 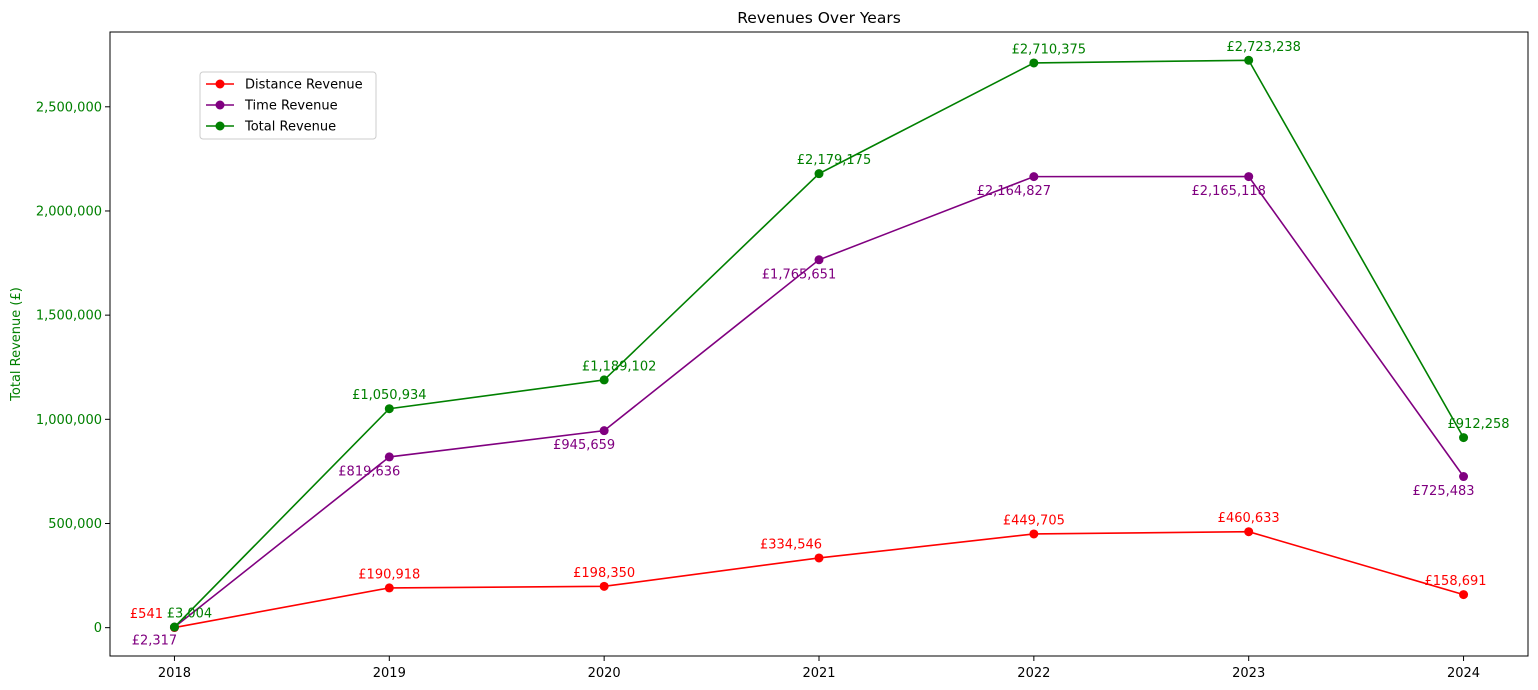 What do you see at coordinates (799, 274) in the screenshot?
I see `data-label-time-revenue: £1,765,651` at bounding box center [799, 274].